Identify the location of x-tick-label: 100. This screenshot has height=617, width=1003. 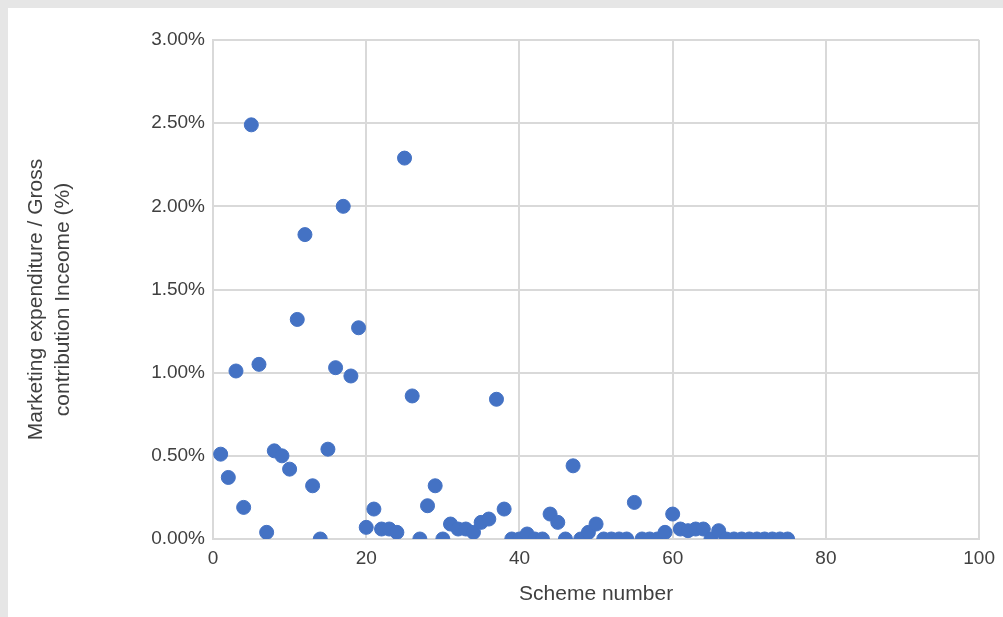
(979, 557).